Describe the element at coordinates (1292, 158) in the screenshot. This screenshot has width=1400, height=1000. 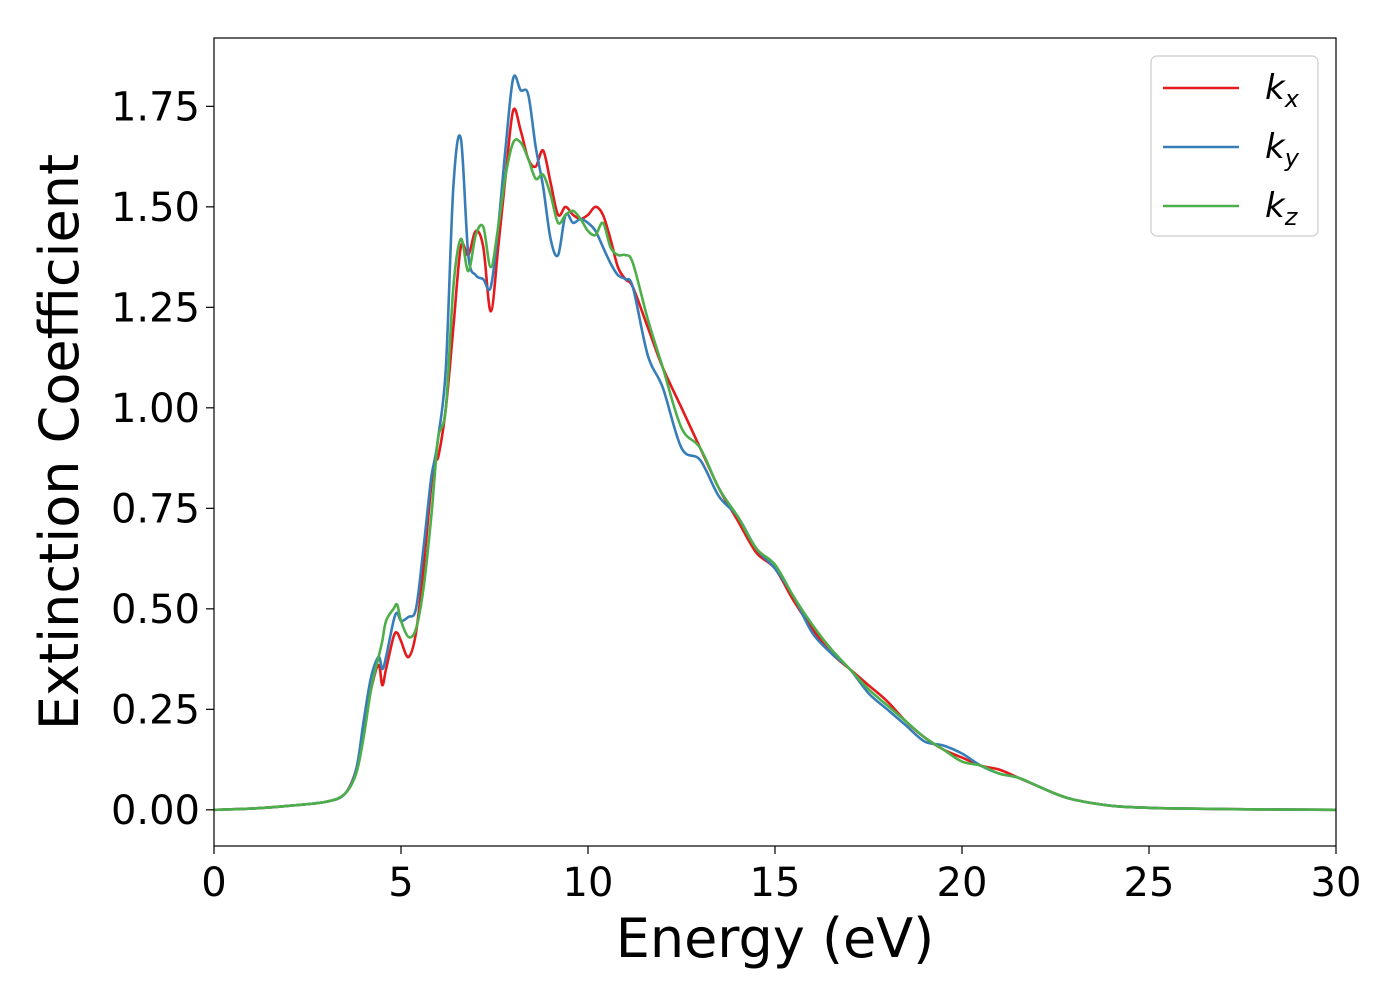
I see `legend-label-subscript: y` at that location.